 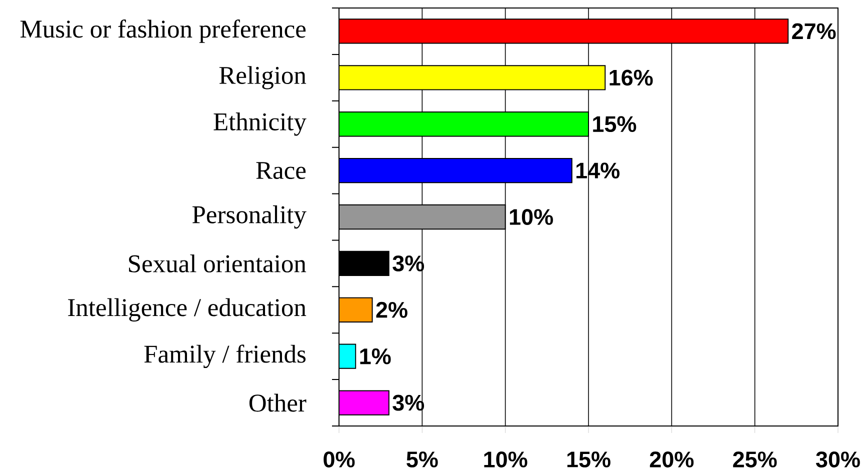 What do you see at coordinates (249, 217) in the screenshot?
I see `y-tick-label: Personality` at bounding box center [249, 217].